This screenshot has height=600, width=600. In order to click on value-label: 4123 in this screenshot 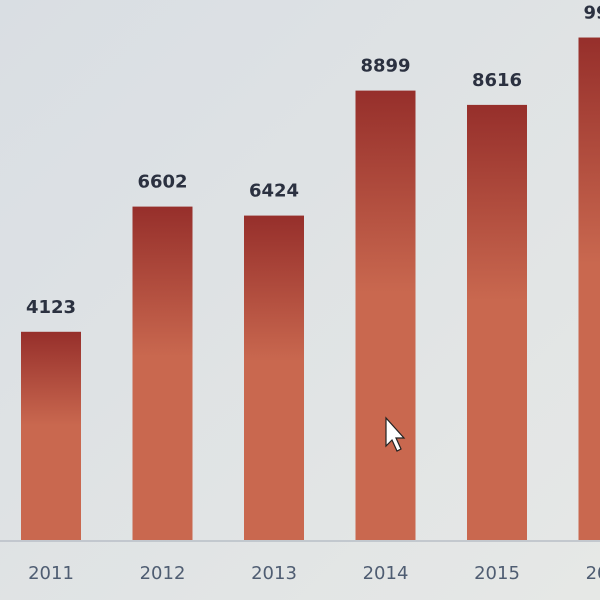, I will do `click(51, 307)`.